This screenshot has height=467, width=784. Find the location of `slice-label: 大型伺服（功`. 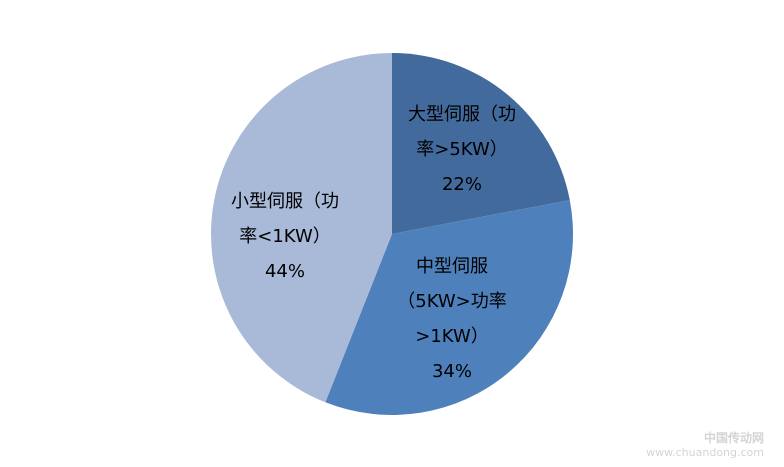

slice-label: 大型伺服（功 is located at coordinates (462, 114).